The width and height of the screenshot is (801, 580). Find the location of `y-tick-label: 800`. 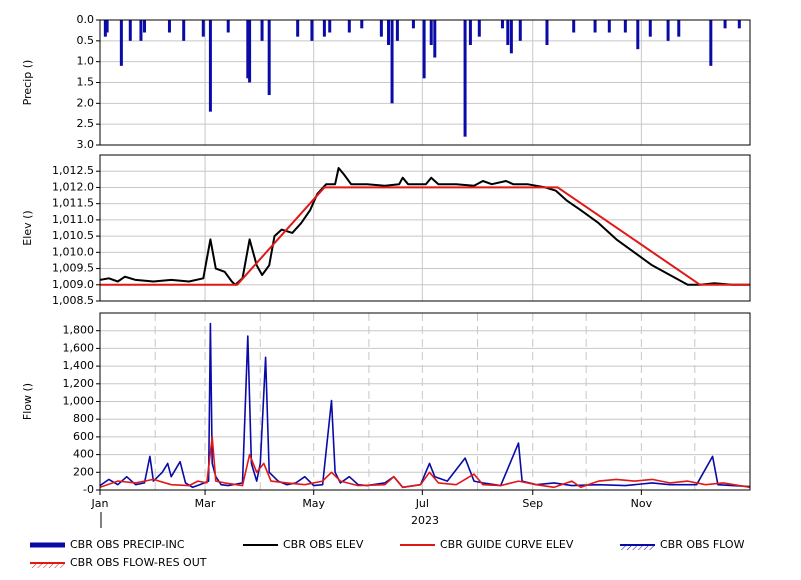

y-tick-label: 800 is located at coordinates (83, 418).